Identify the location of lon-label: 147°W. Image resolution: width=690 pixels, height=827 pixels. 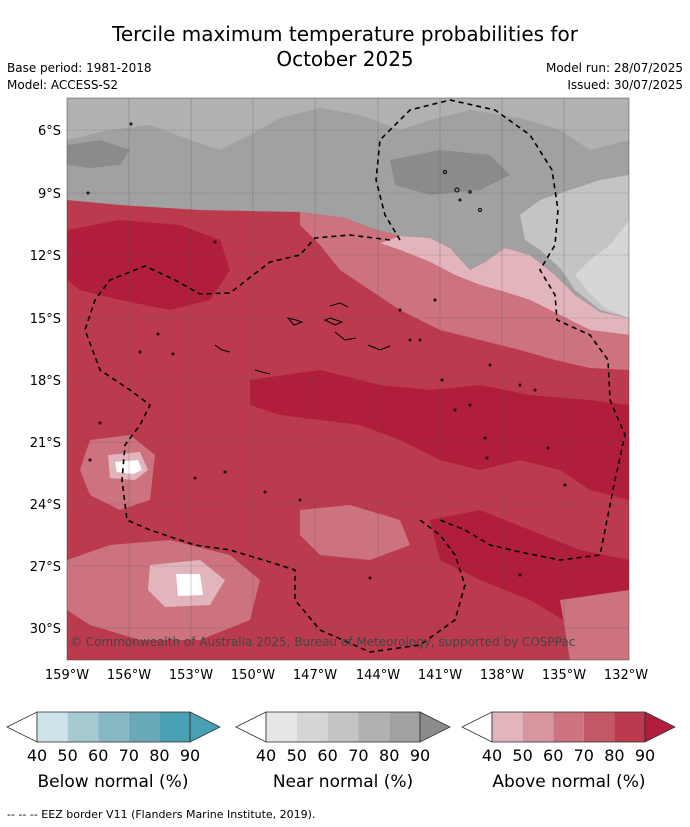
(315, 675).